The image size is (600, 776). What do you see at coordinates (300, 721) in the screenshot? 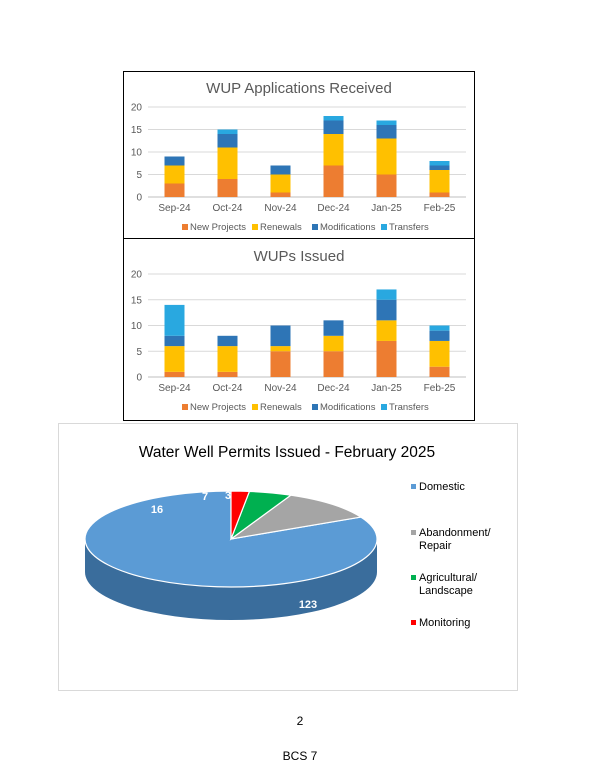
I see `page-number: 2` at bounding box center [300, 721].